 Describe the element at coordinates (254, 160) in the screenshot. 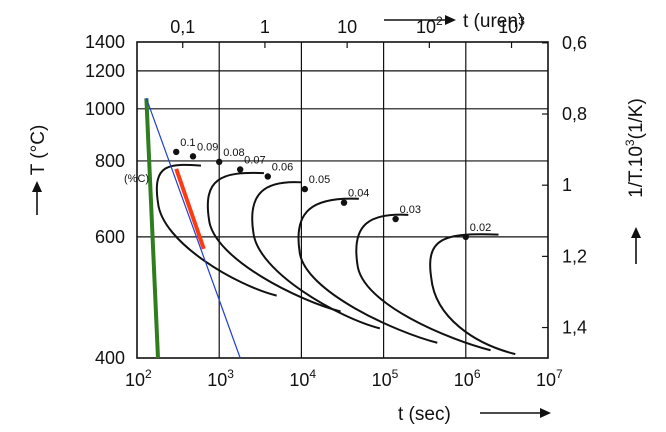

I see `carbon-value-label: 0.07` at that location.